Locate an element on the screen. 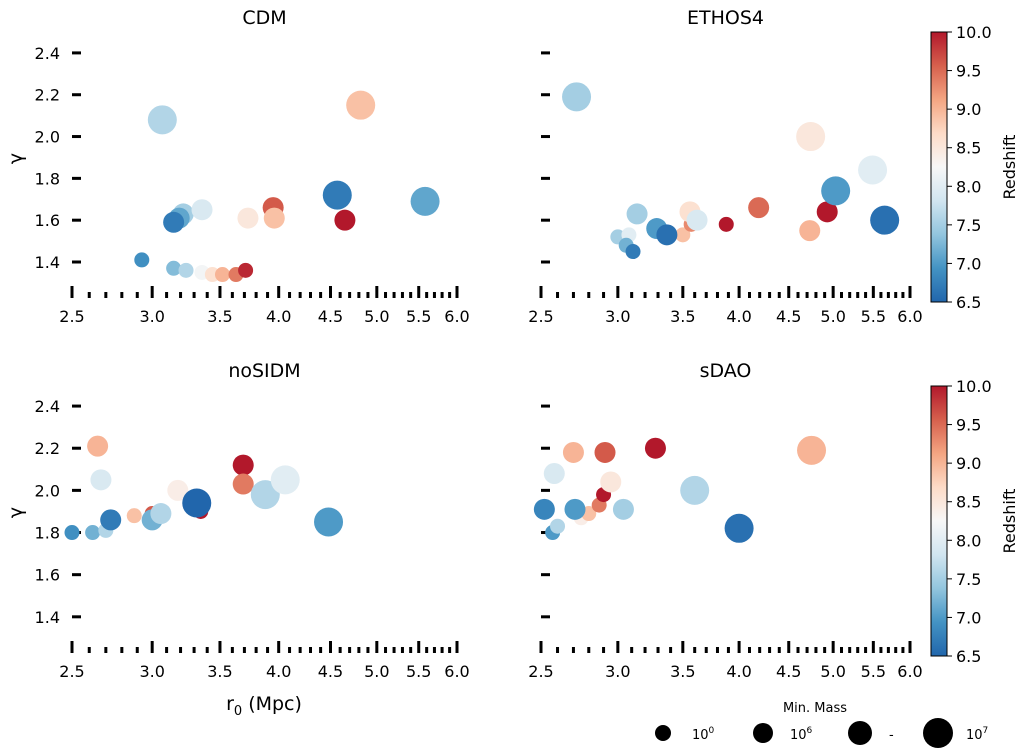 The height and width of the screenshot is (750, 1022). legend-label-1e0: 100 is located at coordinates (703, 734).